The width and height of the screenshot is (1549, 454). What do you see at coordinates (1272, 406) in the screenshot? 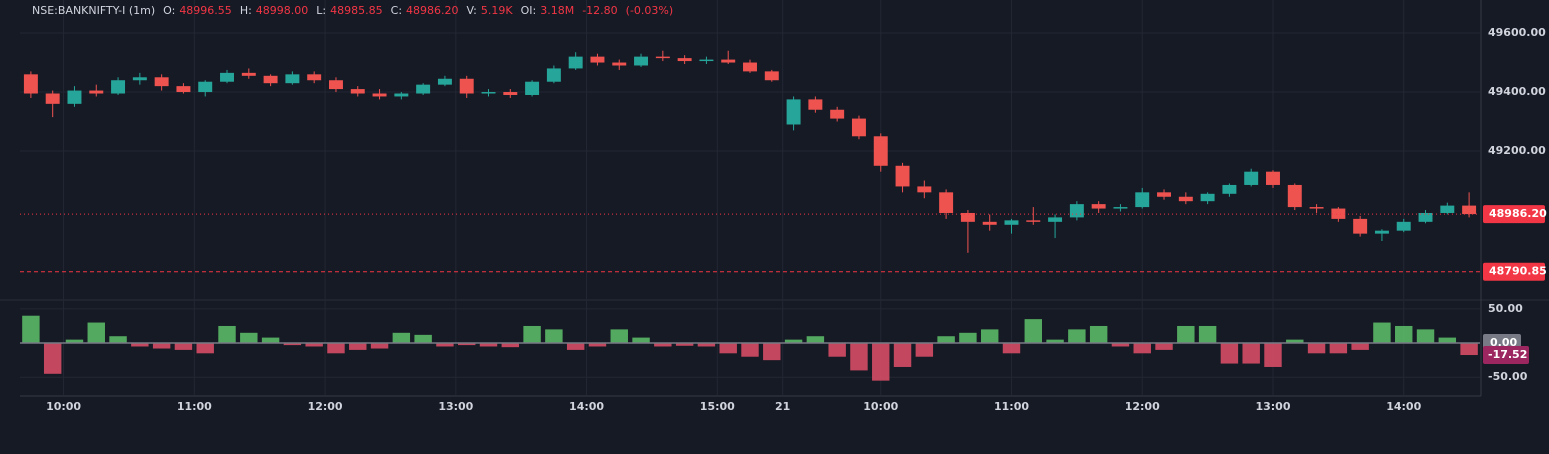
I see `x-tick-label: 13:00` at bounding box center [1272, 406].